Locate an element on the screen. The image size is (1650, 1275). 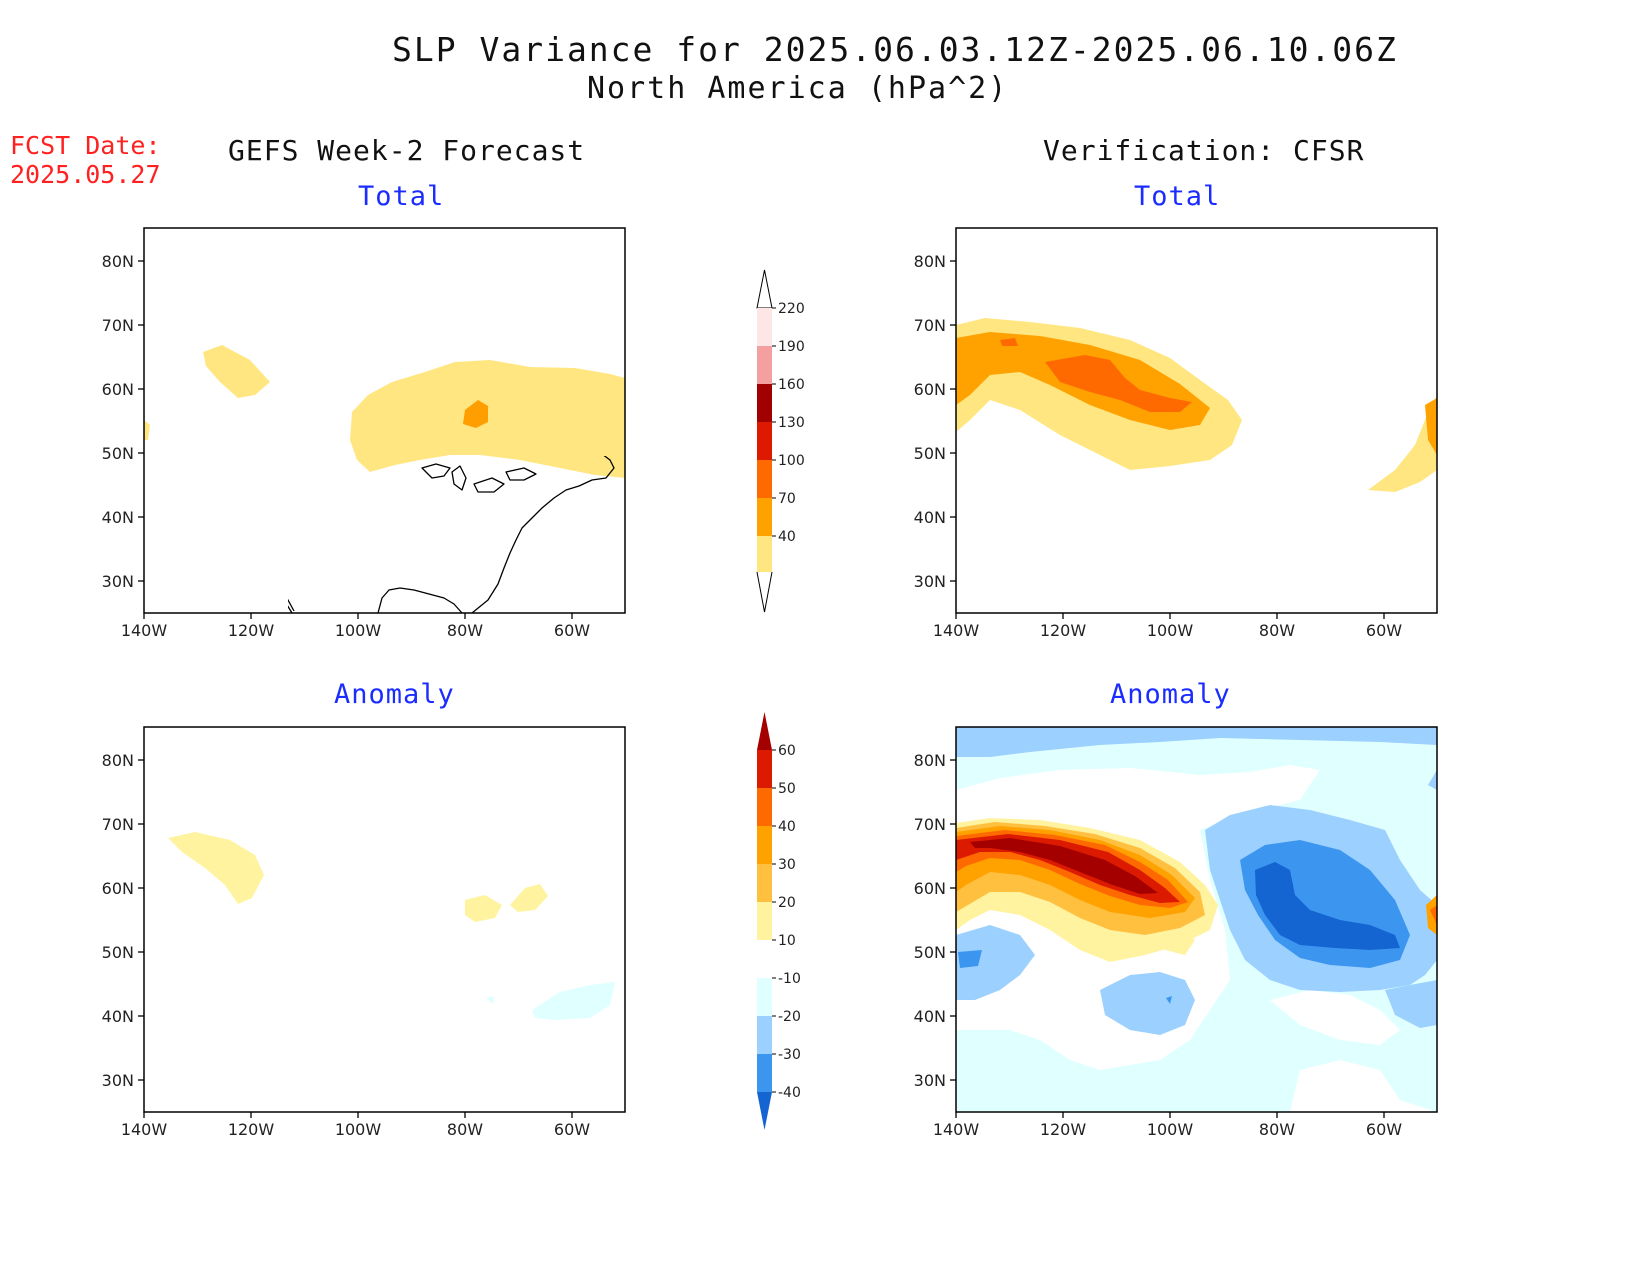
colorbar-anomaly-label: -20 is located at coordinates (789, 1017).